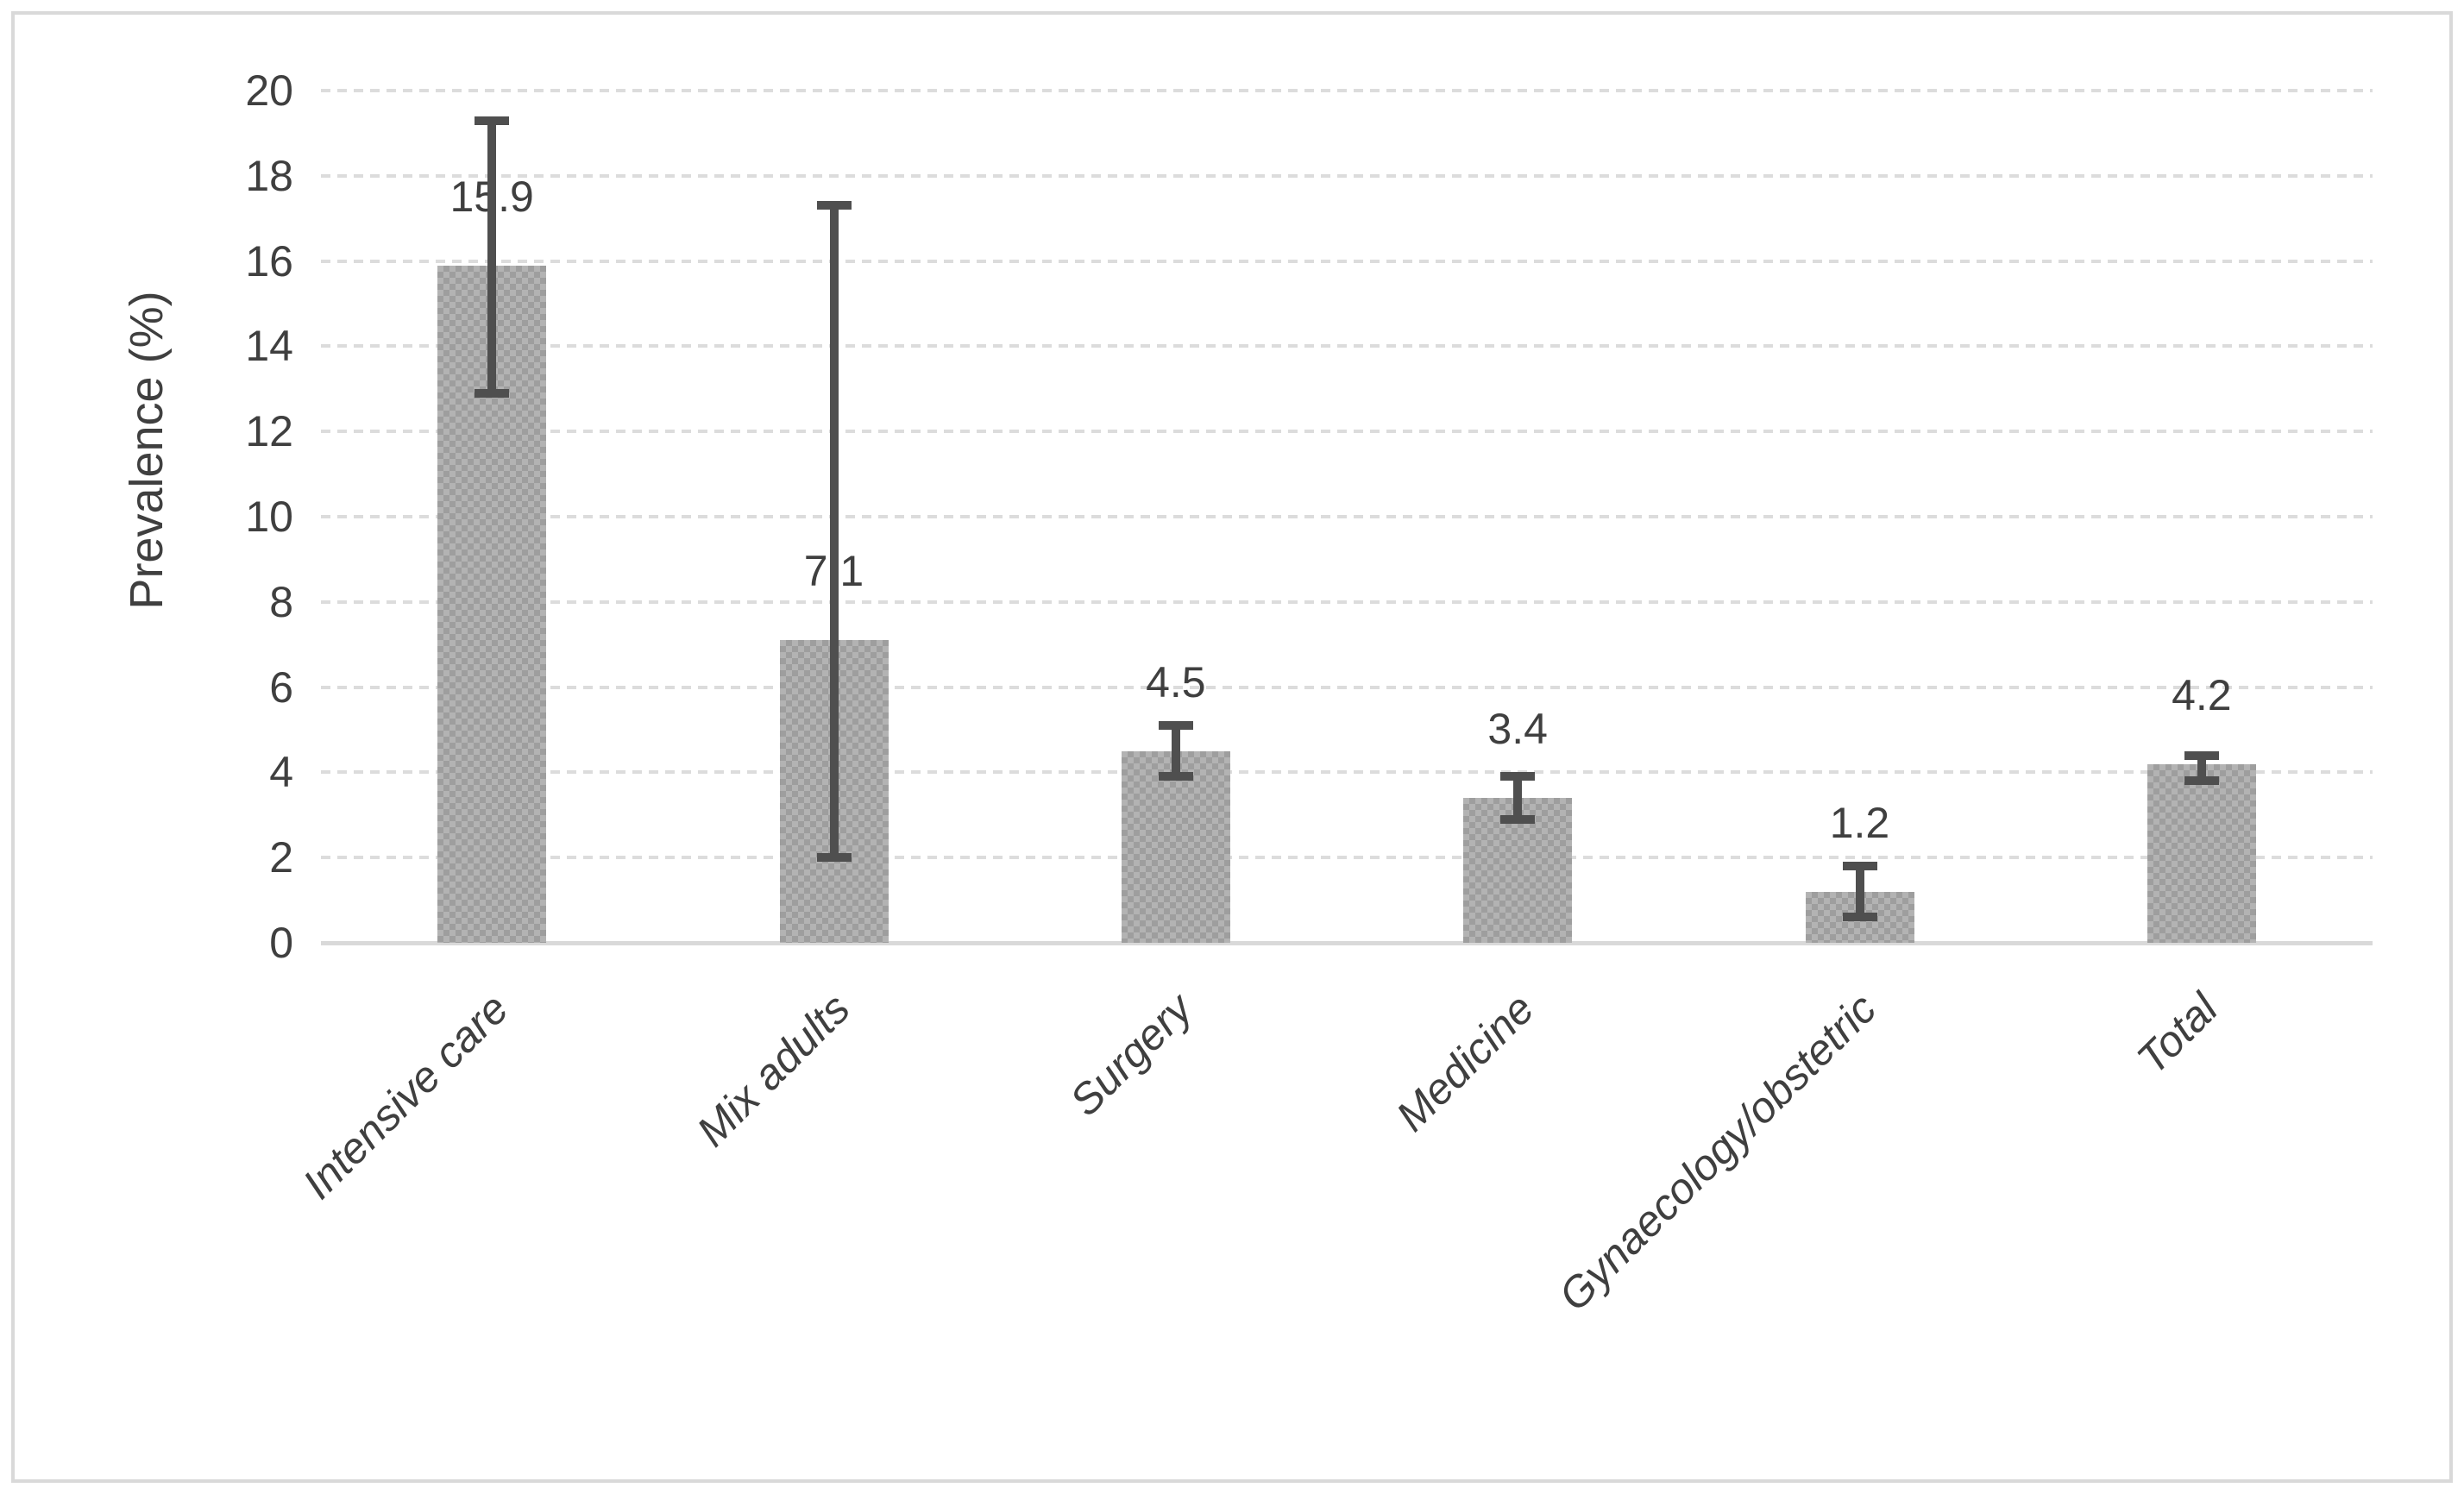 The image size is (2464, 1494). What do you see at coordinates (1718, 1152) in the screenshot?
I see `category-label-Gynaecology/obstetric: Gynaecology/obstetric` at bounding box center [1718, 1152].